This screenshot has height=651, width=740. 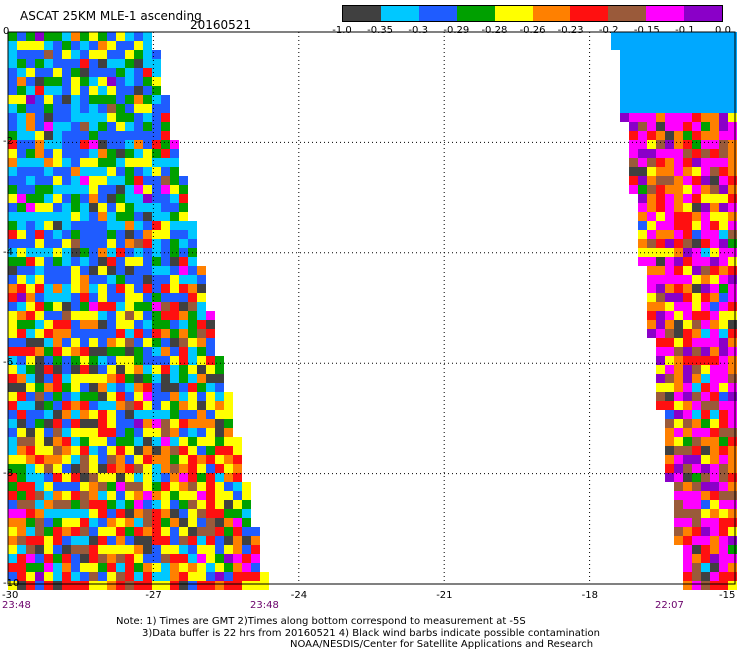 I want to click on time-label-right: 22:07, so click(x=669, y=605).